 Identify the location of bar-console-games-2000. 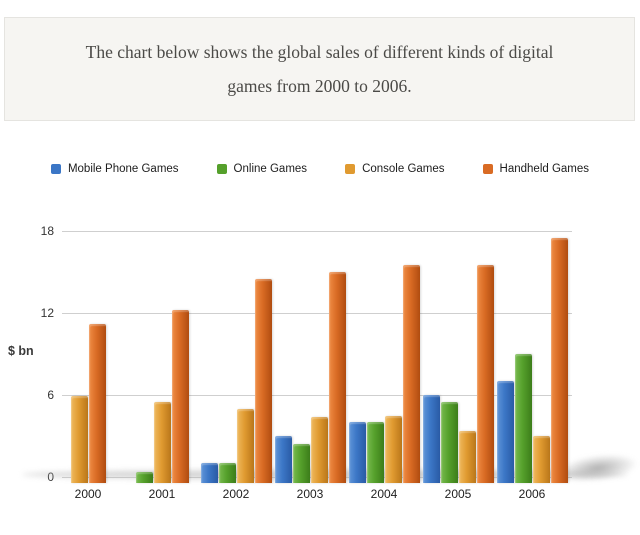
(79, 439).